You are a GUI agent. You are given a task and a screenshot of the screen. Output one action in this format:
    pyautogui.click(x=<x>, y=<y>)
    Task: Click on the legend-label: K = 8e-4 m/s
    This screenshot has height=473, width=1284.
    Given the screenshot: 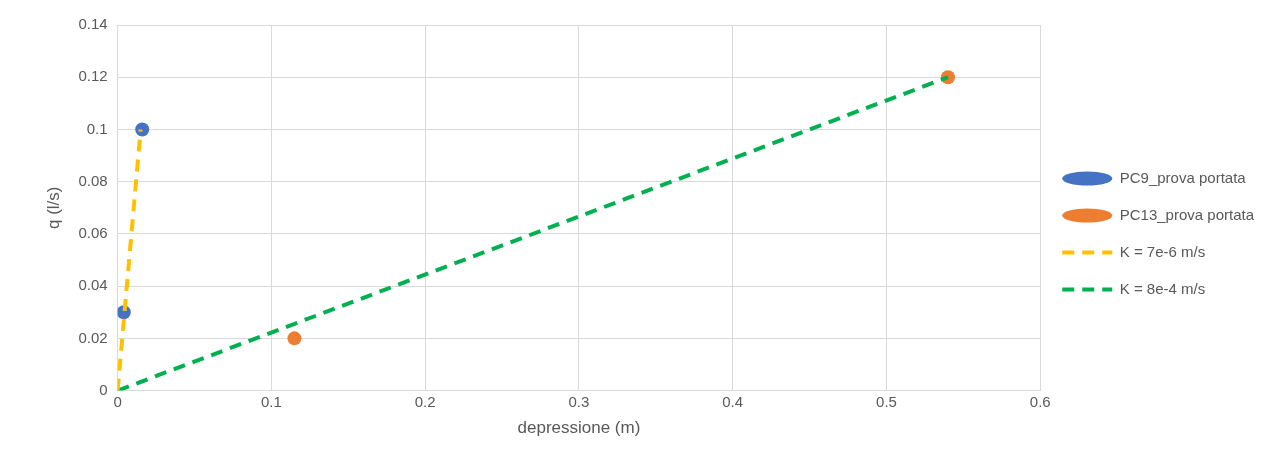 What is the action you would take?
    pyautogui.click(x=1162, y=288)
    